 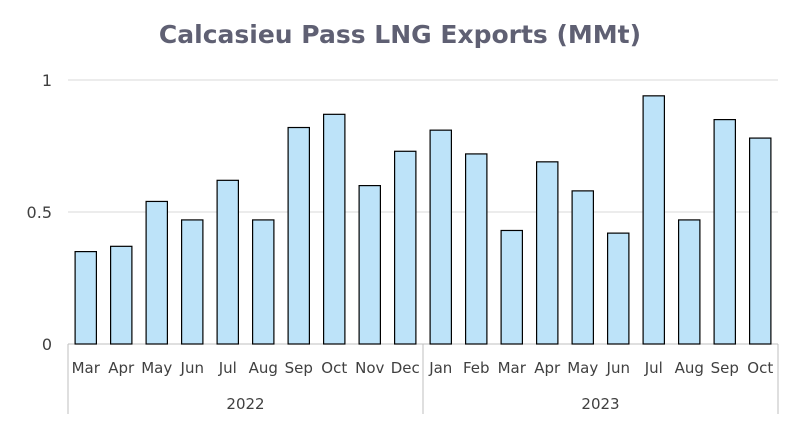 I want to click on y-tick-label: 0.5, so click(x=39, y=212).